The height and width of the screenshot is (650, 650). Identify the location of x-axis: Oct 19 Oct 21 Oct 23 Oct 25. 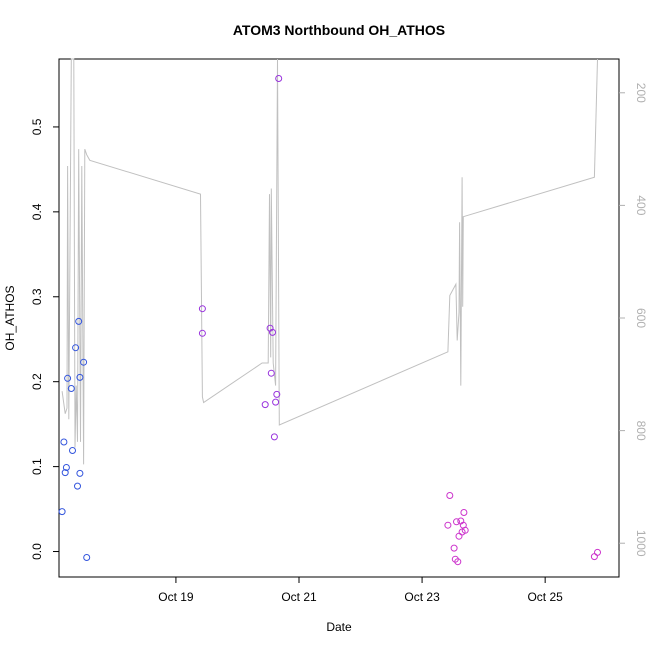
(360, 590).